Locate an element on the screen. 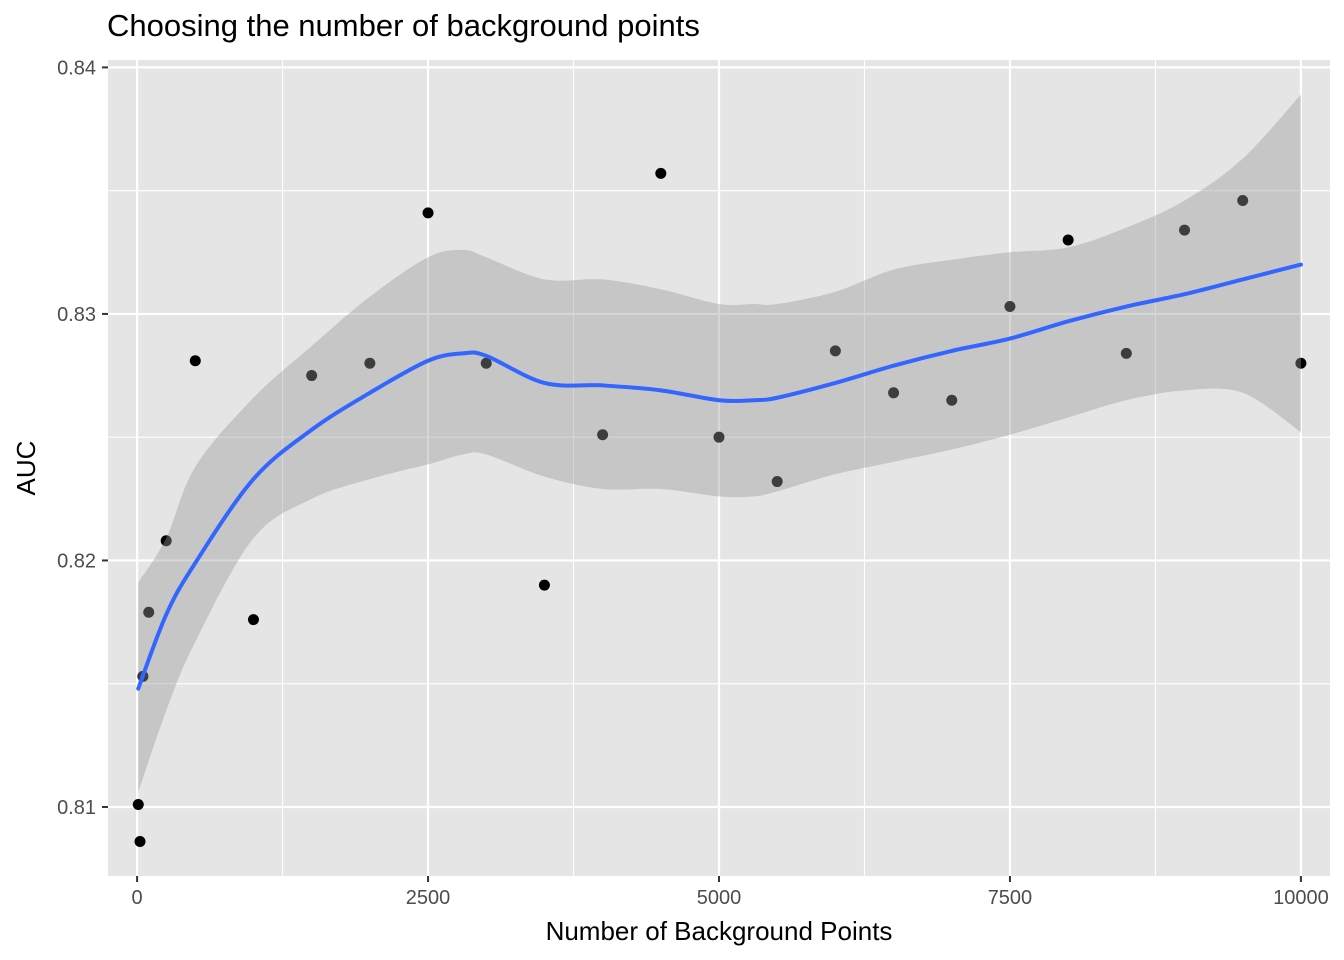 Image resolution: width=1344 pixels, height=960 pixels. x-tick-label: 10000 is located at coordinates (1301, 898).